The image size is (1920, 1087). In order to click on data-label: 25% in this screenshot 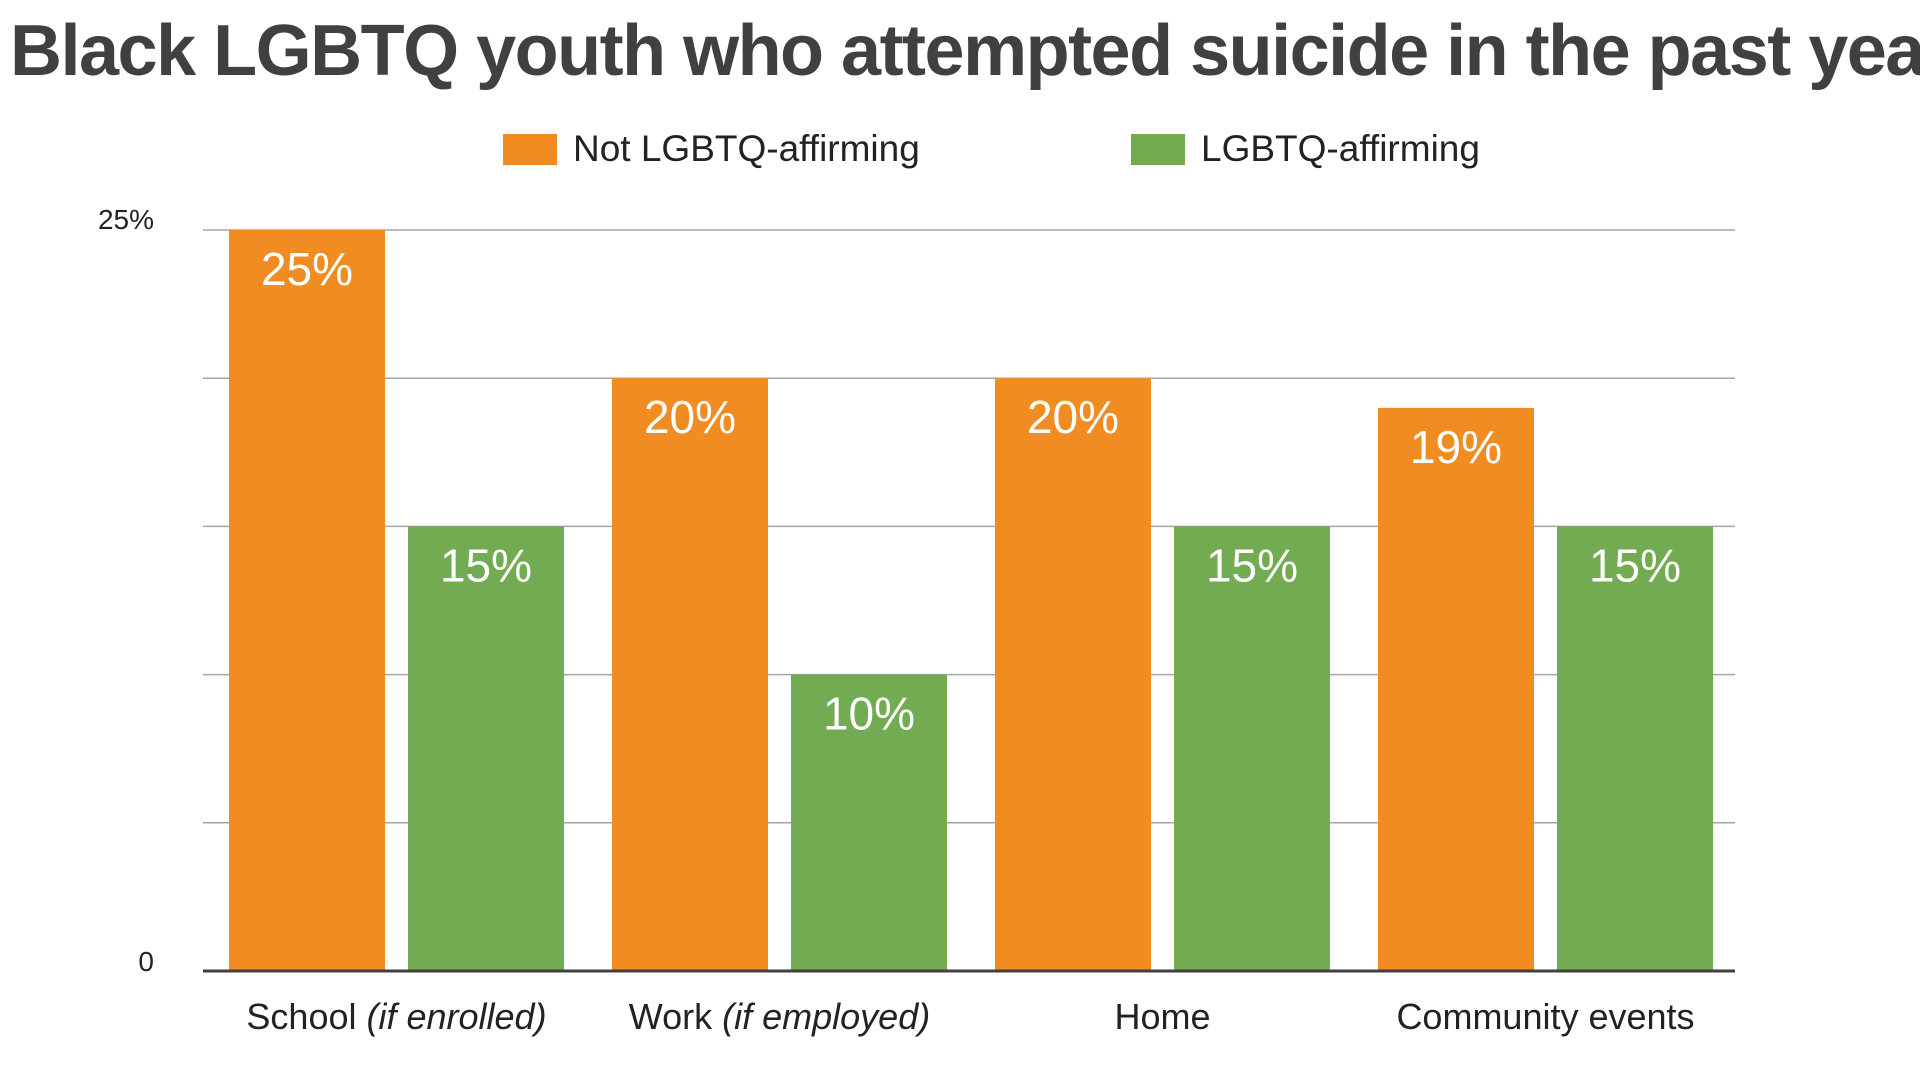, I will do `click(307, 269)`.